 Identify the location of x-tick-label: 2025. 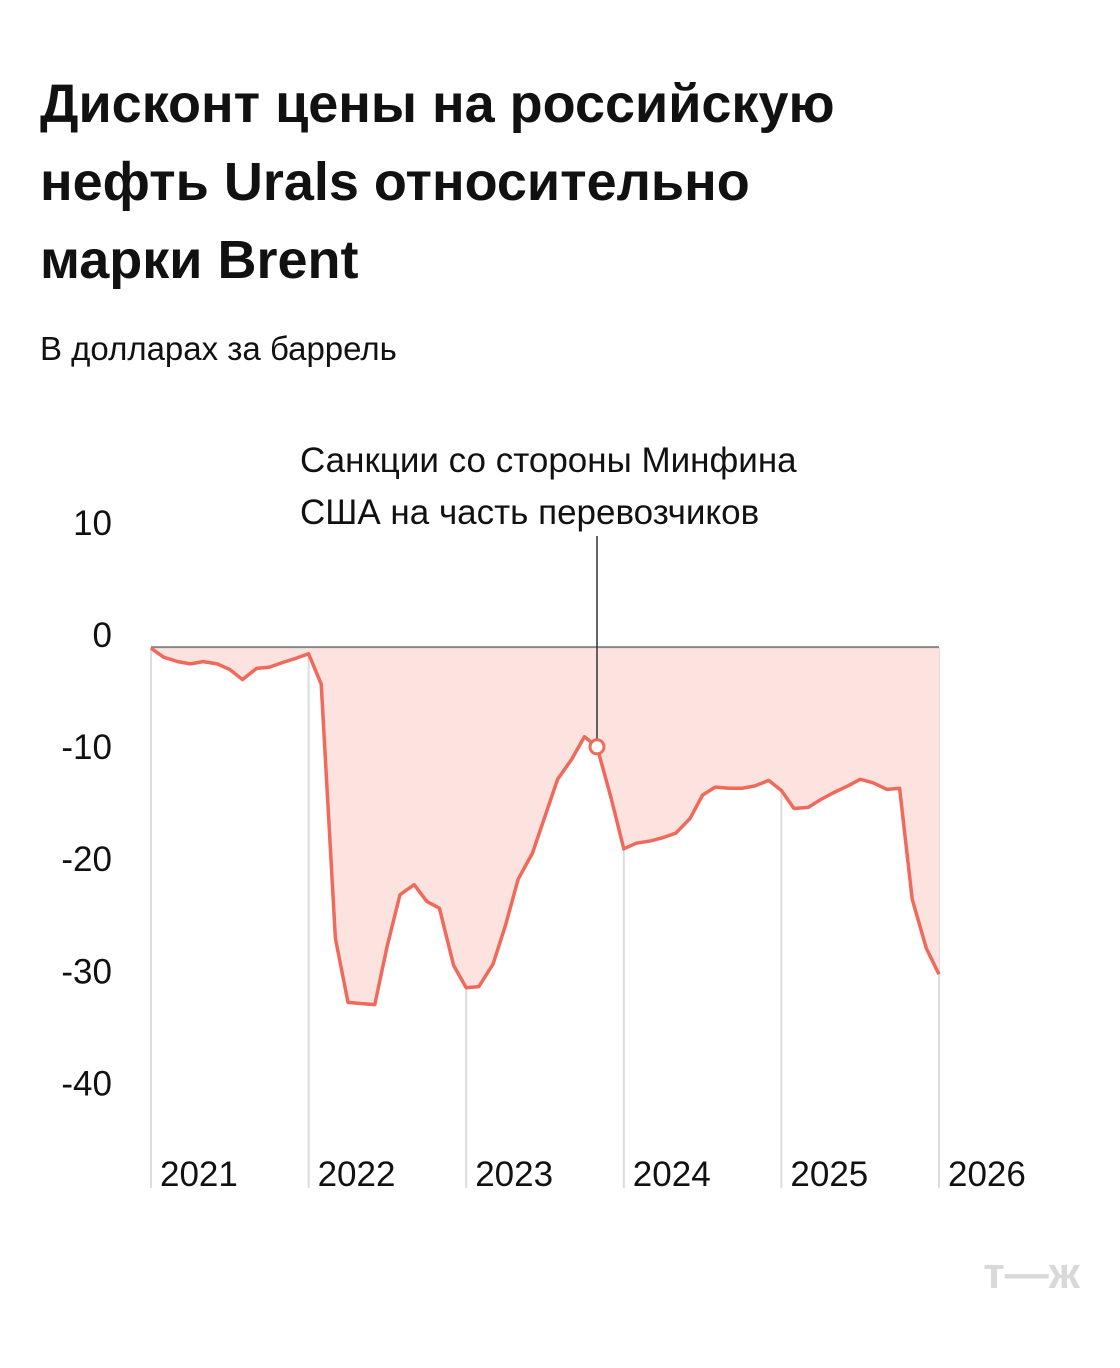
(829, 1174).